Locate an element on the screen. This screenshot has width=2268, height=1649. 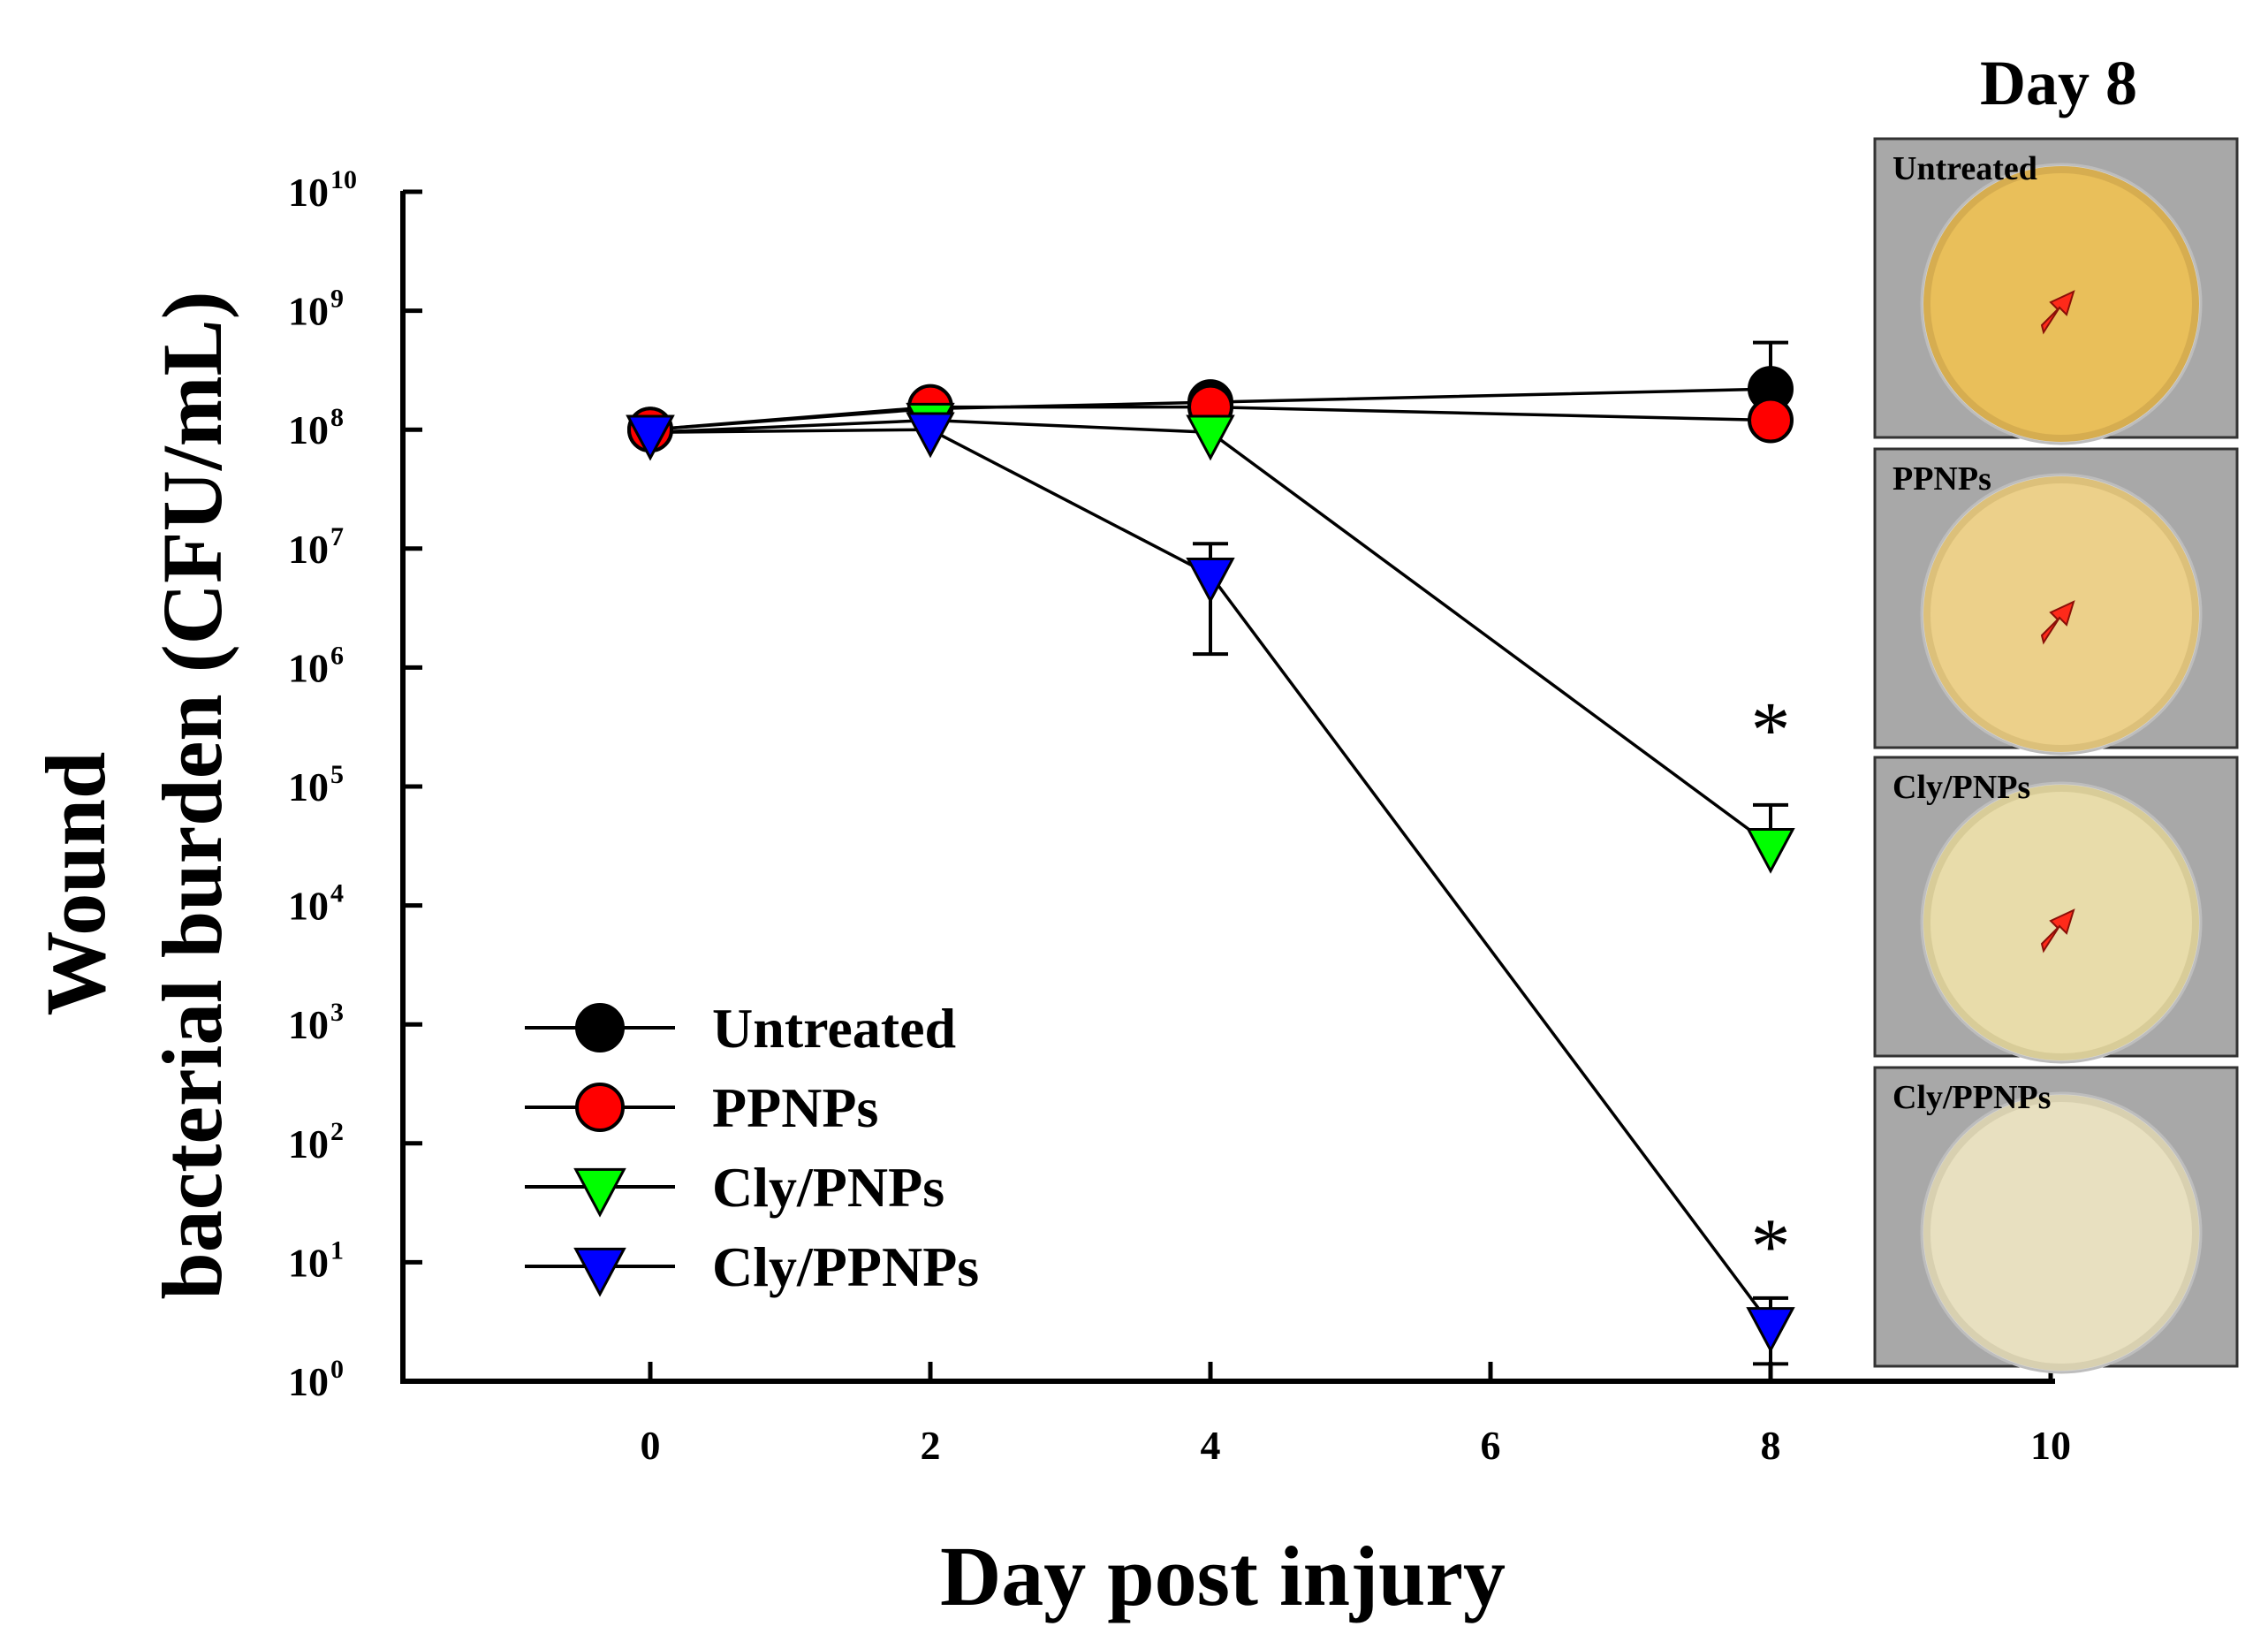
plates-layer: Untreated PPNPs Cly/PNPs Cly/PPNPs is located at coordinates (2056, 755).